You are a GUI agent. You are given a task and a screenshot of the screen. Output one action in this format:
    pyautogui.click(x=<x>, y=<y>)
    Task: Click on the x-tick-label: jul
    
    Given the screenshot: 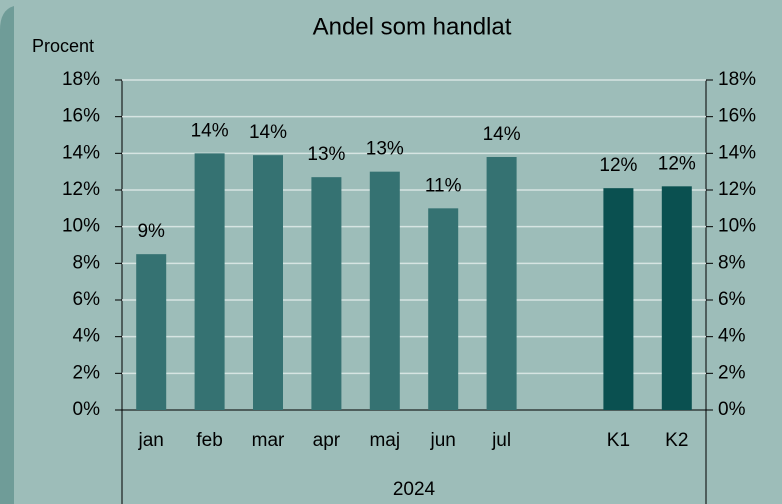 What is the action you would take?
    pyautogui.click(x=501, y=440)
    